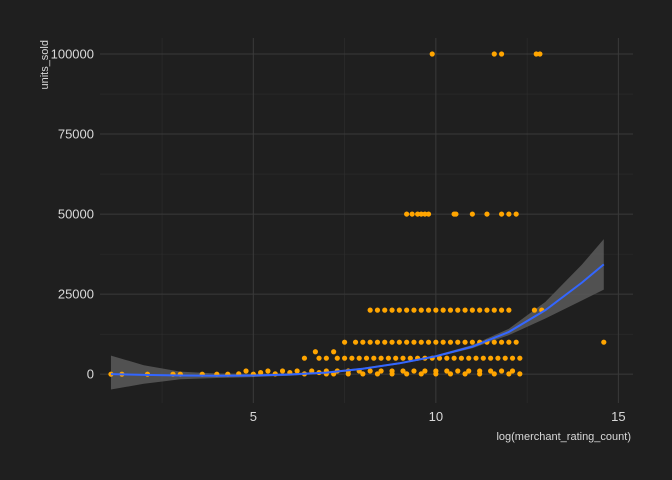 The width and height of the screenshot is (672, 480). I want to click on y-tick-label: 100000, so click(72, 54).